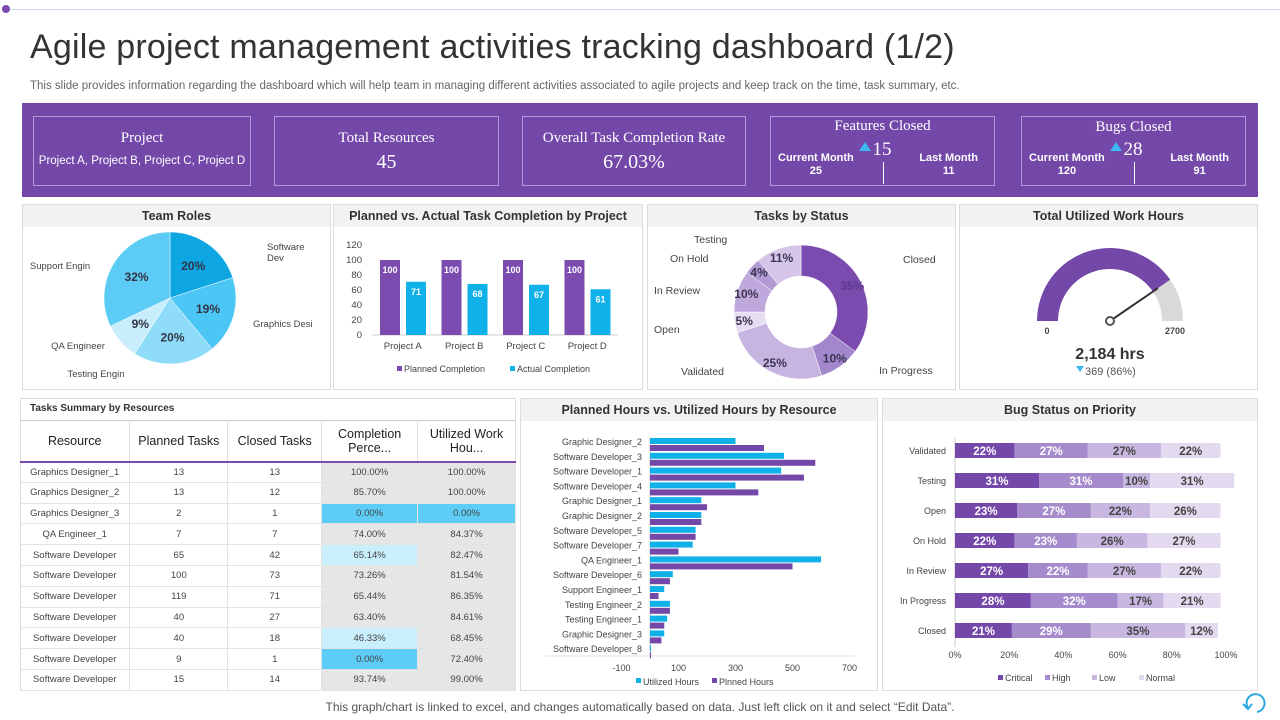 This screenshot has height=720, width=1280. What do you see at coordinates (801, 297) in the screenshot?
I see `tasks-status-panel: Tasks by Status` at bounding box center [801, 297].